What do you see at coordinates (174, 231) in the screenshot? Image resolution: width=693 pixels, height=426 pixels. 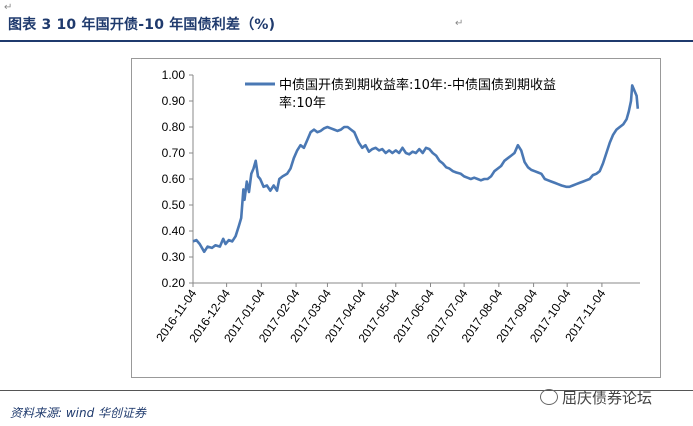 I see `y-tick-label: 0.40` at bounding box center [174, 231].